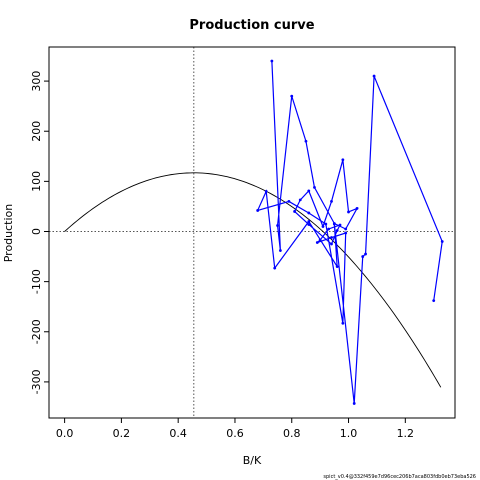  I want to click on y-axis-title: Production, so click(8, 233).